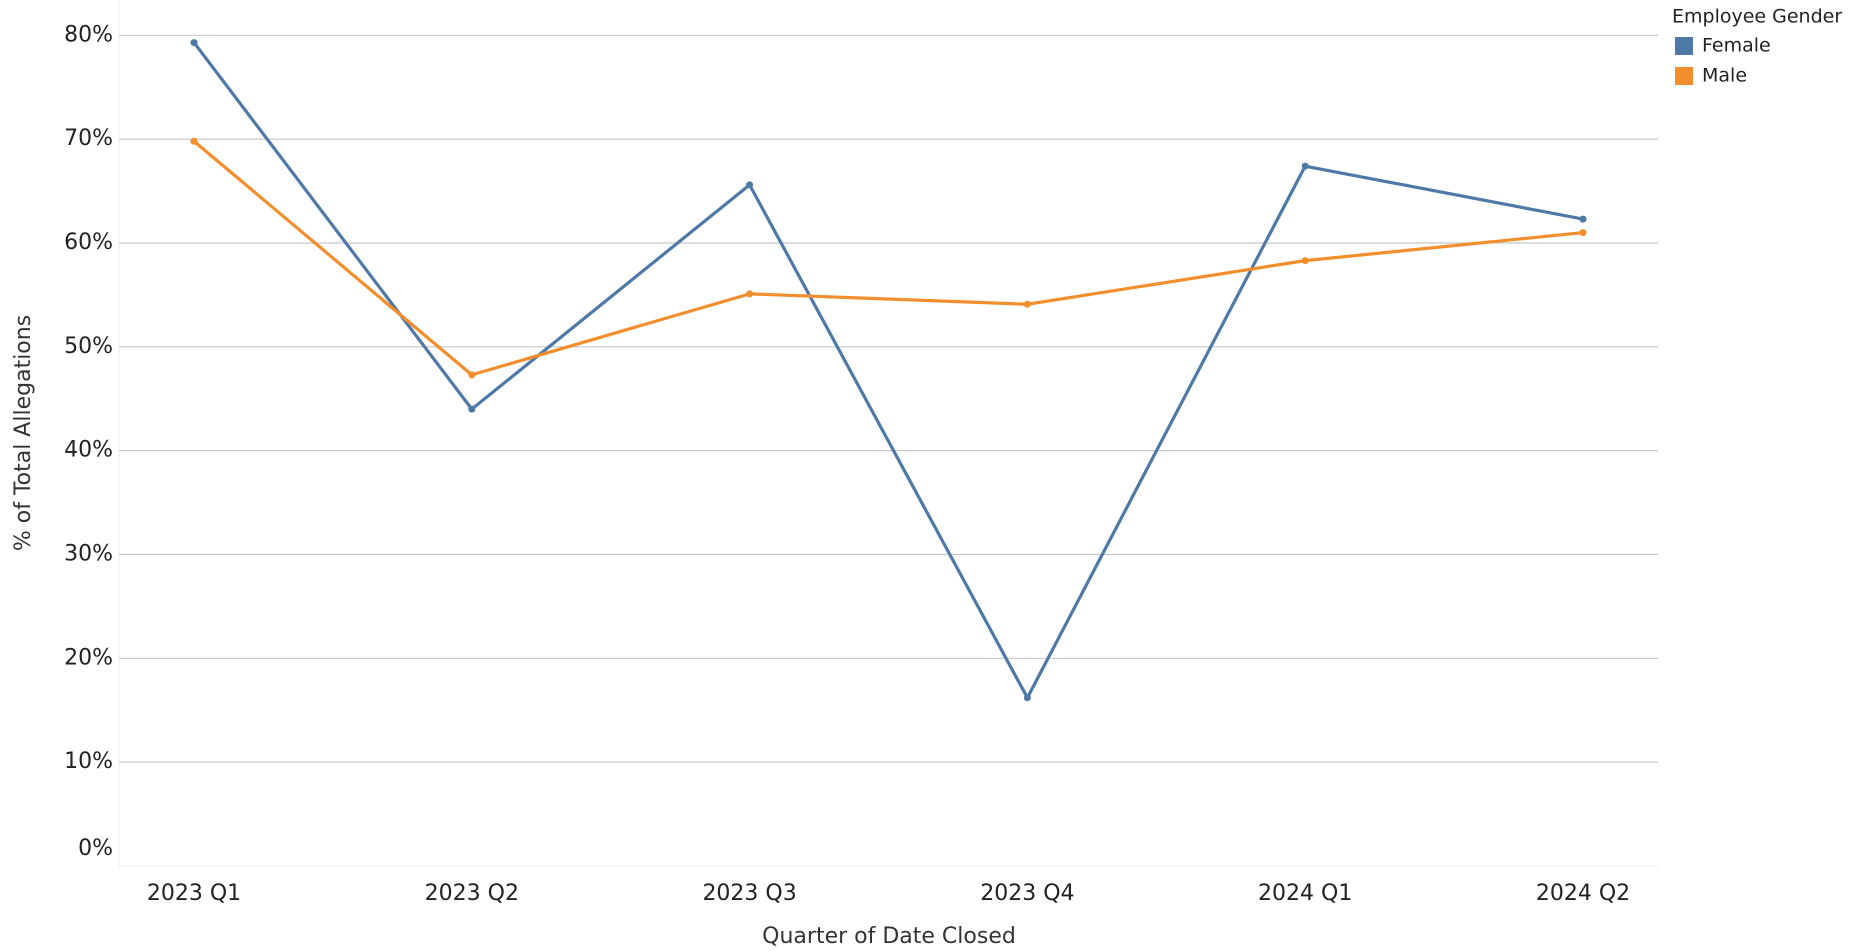  I want to click on y-tick-label: 50%, so click(88, 346).